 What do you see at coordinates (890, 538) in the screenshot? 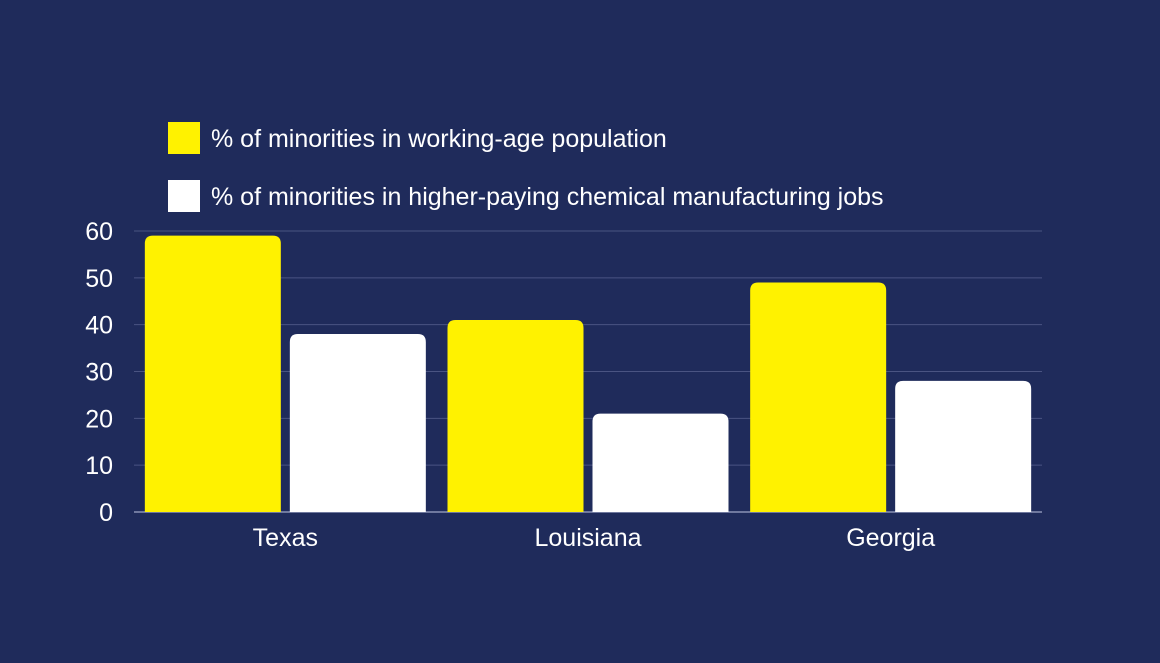
I see `x-tick-label: Georgia` at bounding box center [890, 538].